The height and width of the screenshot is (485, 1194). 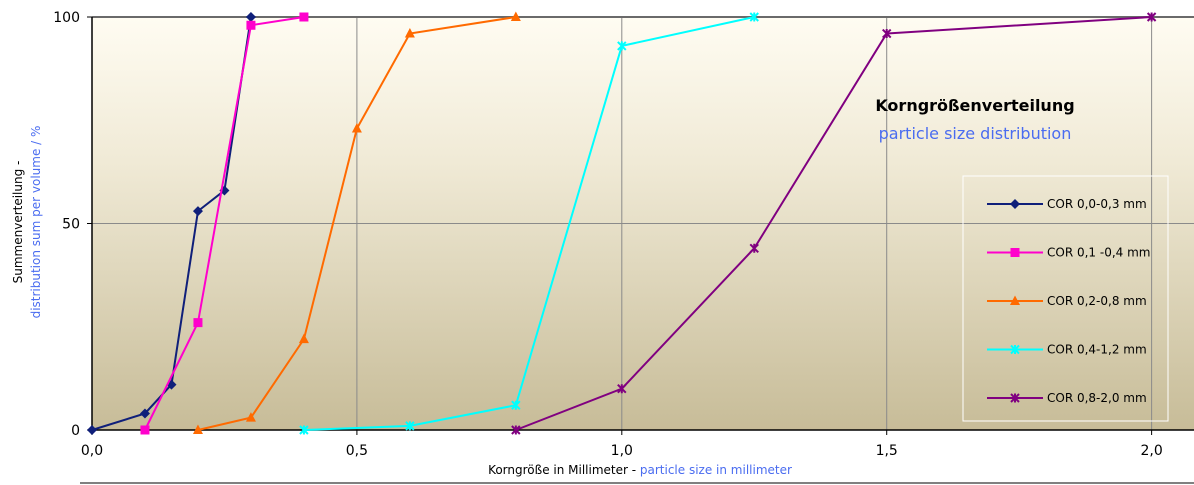 What do you see at coordinates (975, 133) in the screenshot?
I see `chart-subtitle: particle size distribution` at bounding box center [975, 133].